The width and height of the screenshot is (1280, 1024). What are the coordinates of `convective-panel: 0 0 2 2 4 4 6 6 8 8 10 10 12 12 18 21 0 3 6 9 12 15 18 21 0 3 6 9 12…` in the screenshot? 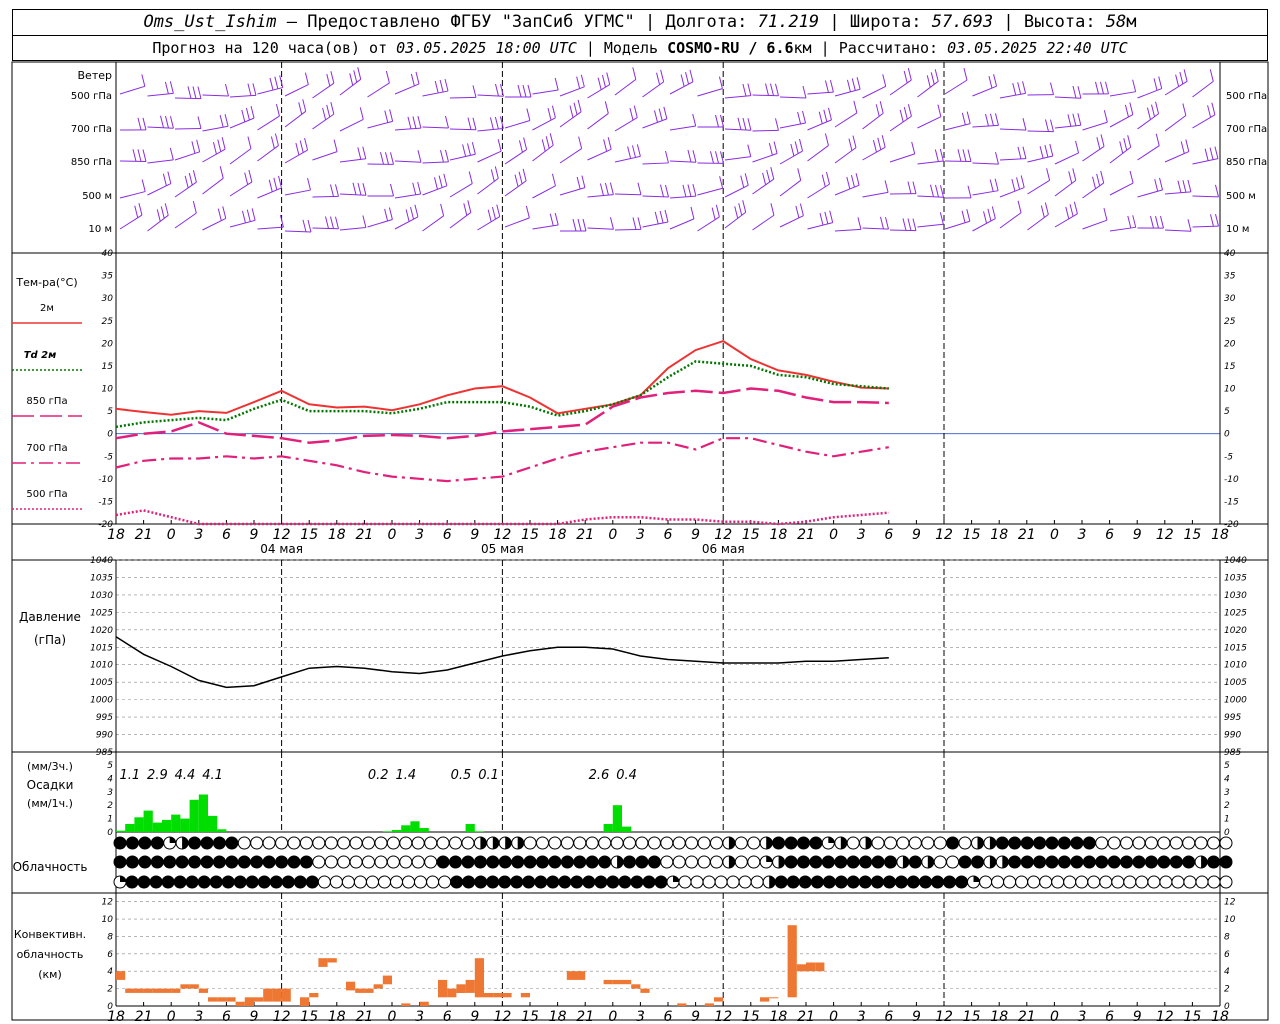 It's located at (625, 958).